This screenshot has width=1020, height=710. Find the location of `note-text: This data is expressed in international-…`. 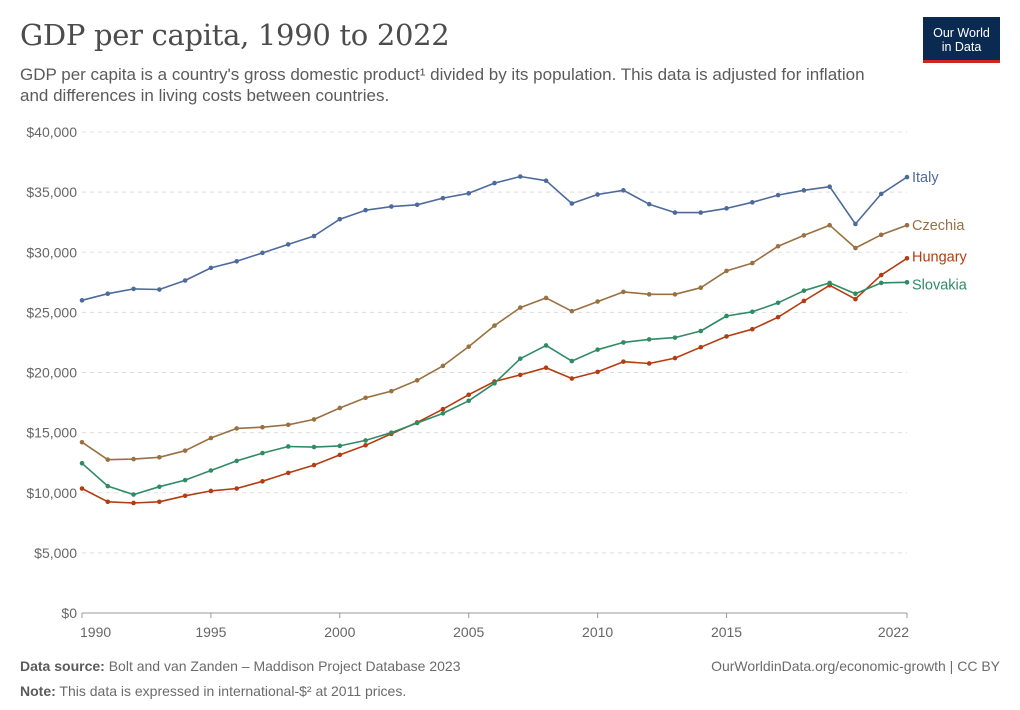

note-text: This data is expressed in international-… is located at coordinates (233, 691).